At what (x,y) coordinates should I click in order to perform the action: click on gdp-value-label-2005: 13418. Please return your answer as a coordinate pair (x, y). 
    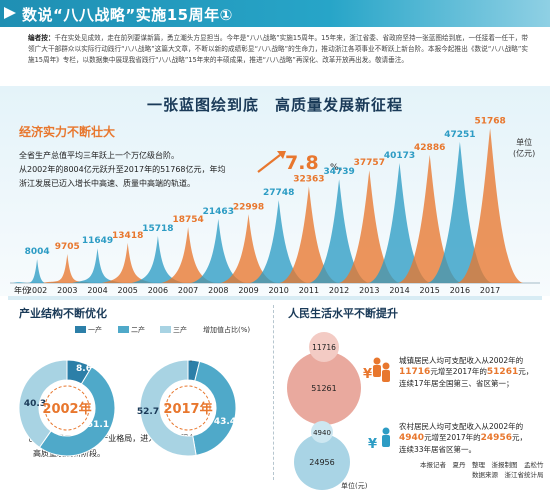
    Looking at the image, I should click on (127, 236).